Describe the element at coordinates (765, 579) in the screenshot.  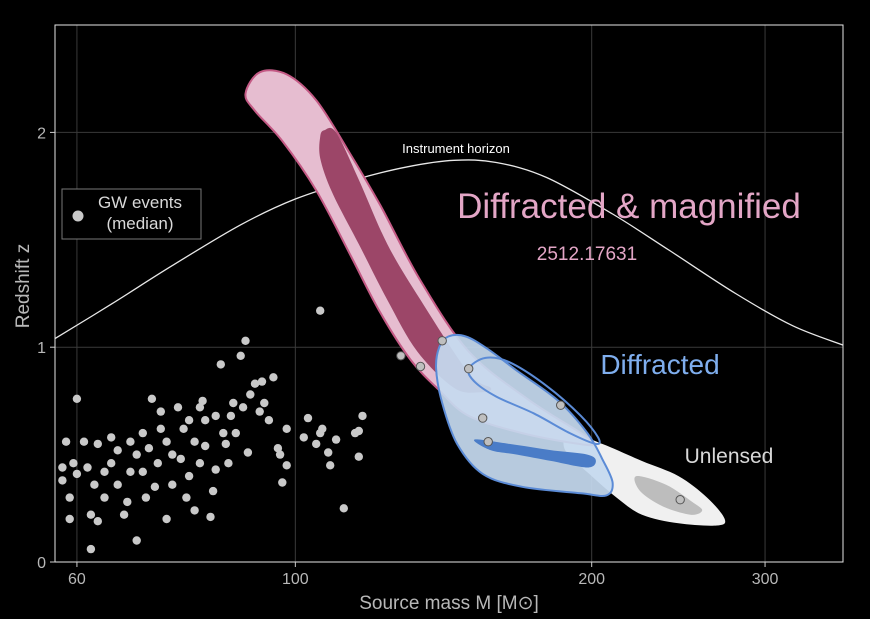
I see `x-tick-label: 300` at that location.